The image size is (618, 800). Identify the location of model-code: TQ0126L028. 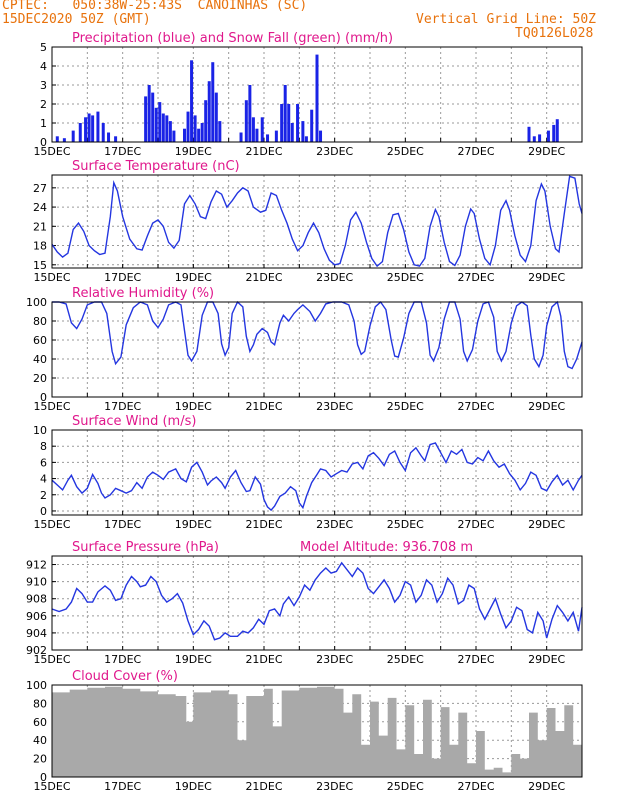
(554, 33).